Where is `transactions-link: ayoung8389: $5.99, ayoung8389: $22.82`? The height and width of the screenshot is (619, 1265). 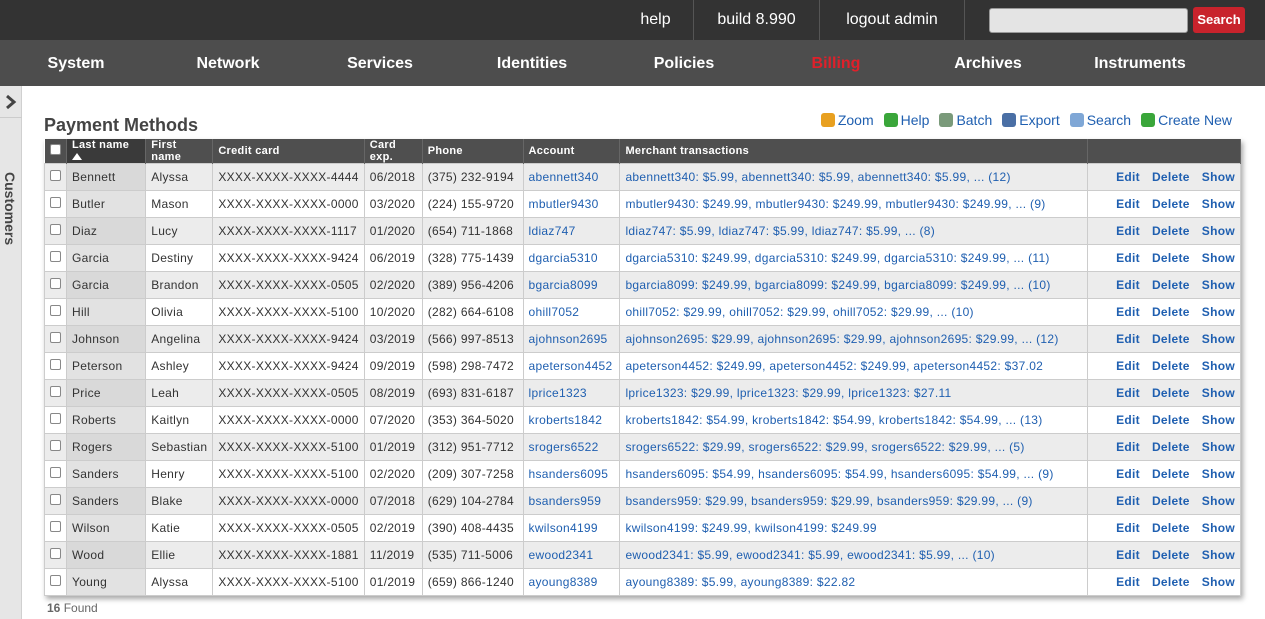 transactions-link: ayoung8389: $5.99, ayoung8389: $22.82 is located at coordinates (740, 582).